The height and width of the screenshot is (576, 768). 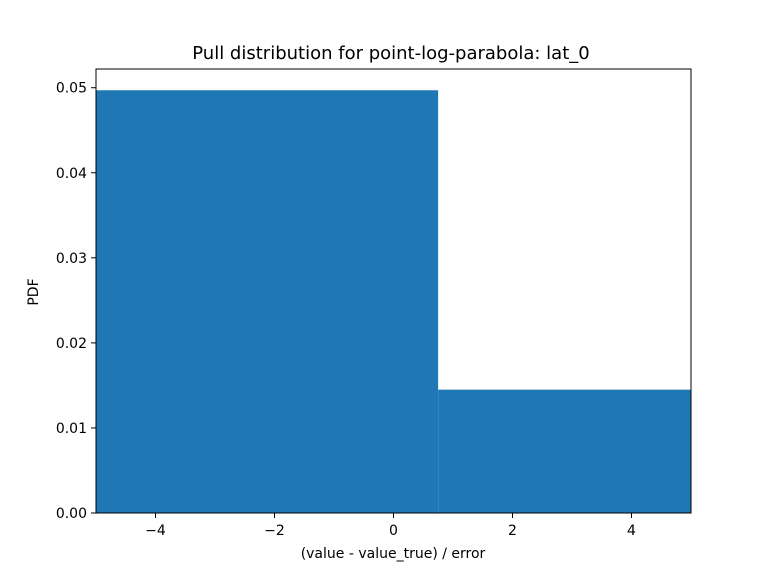 I want to click on y-tick-label-1: 0.01, so click(x=71, y=429).